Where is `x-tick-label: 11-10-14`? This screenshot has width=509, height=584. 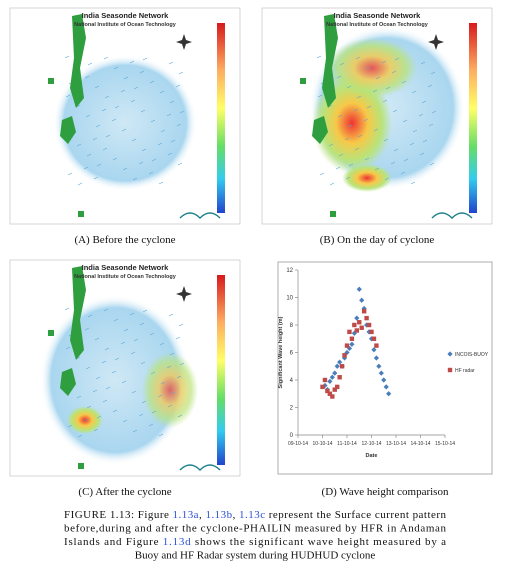 x-tick-label: 11-10-14 is located at coordinates (347, 444).